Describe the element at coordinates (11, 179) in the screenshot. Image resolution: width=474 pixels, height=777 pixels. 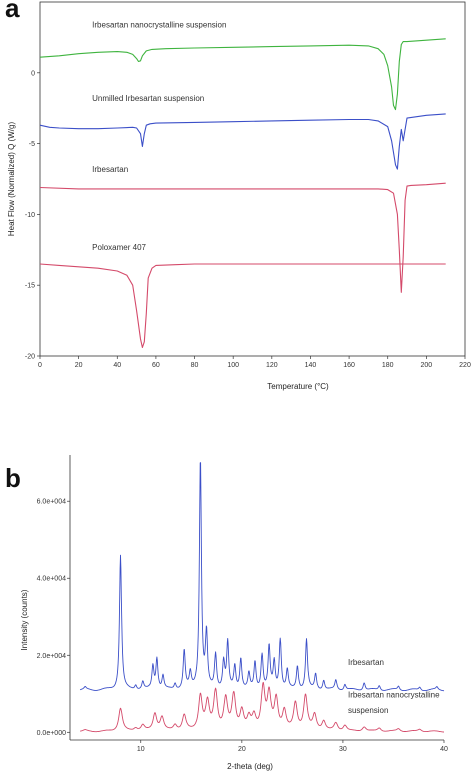
I see `panel-a-y-axis-title: Heat Flow (Normalized) Q (W/g)` at that location.